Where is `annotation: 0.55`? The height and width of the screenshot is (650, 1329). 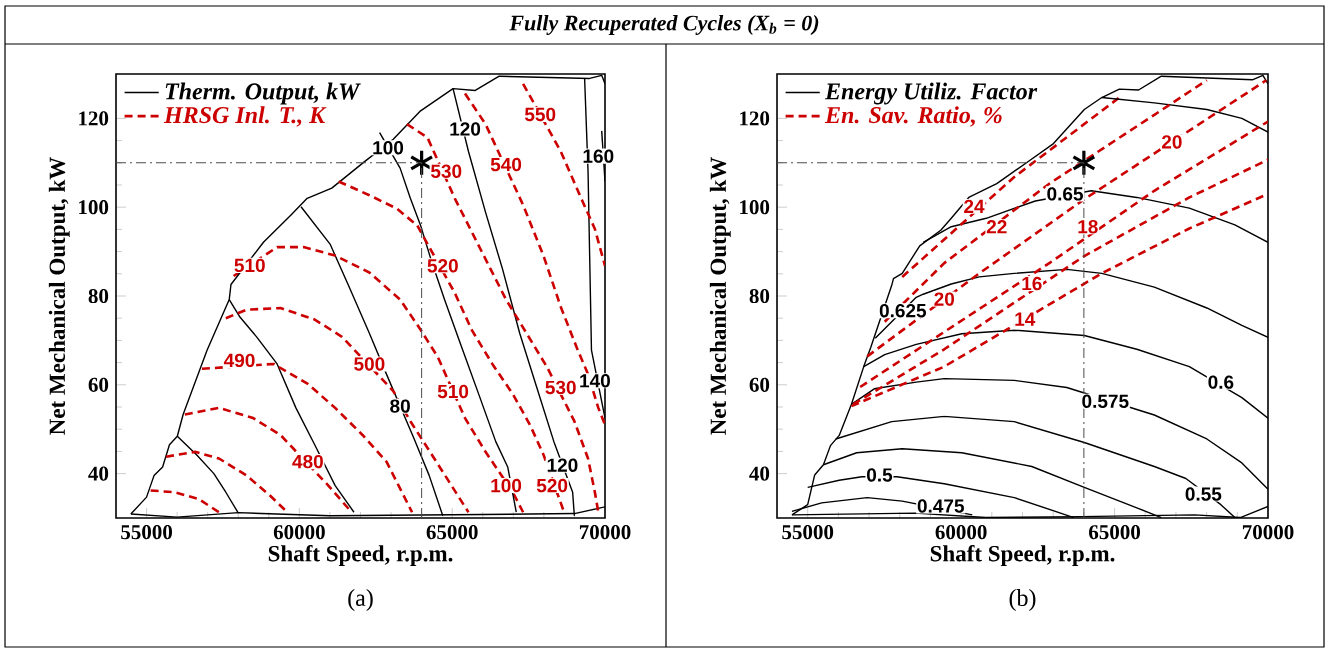 annotation: 0.55 is located at coordinates (1203, 494).